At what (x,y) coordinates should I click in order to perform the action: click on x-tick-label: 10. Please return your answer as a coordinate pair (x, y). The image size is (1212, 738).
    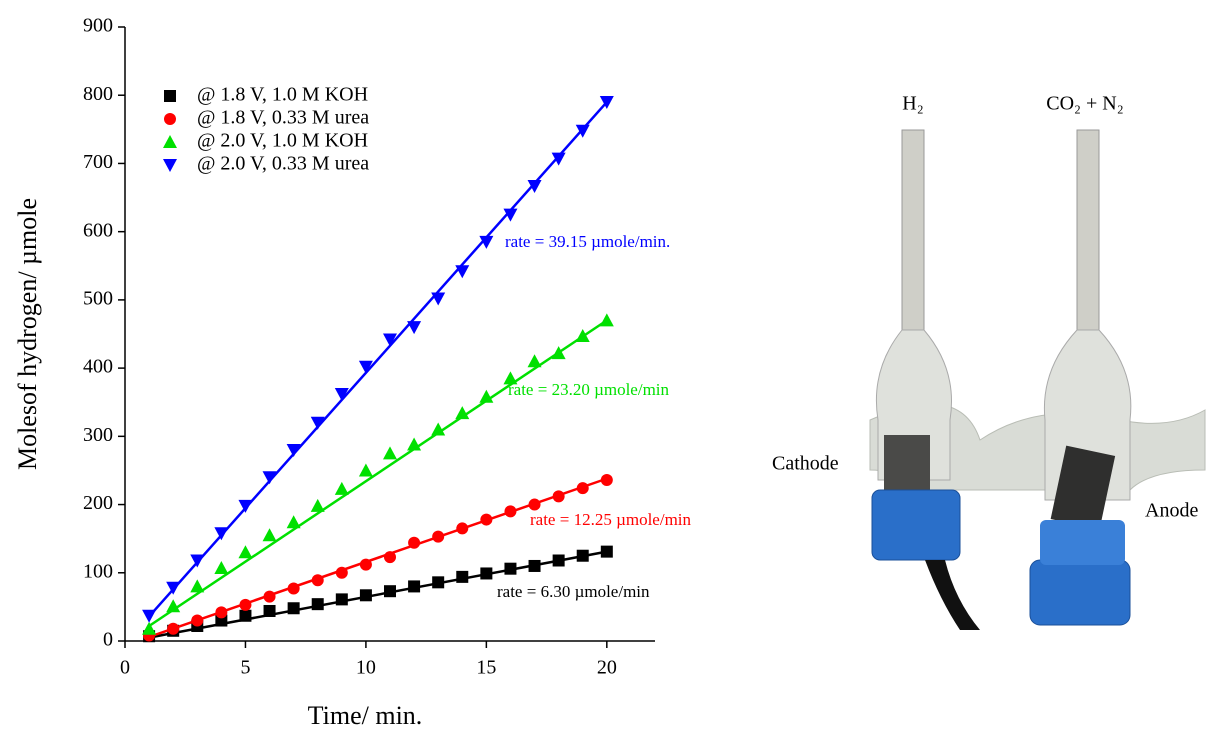
    Looking at the image, I should click on (366, 668).